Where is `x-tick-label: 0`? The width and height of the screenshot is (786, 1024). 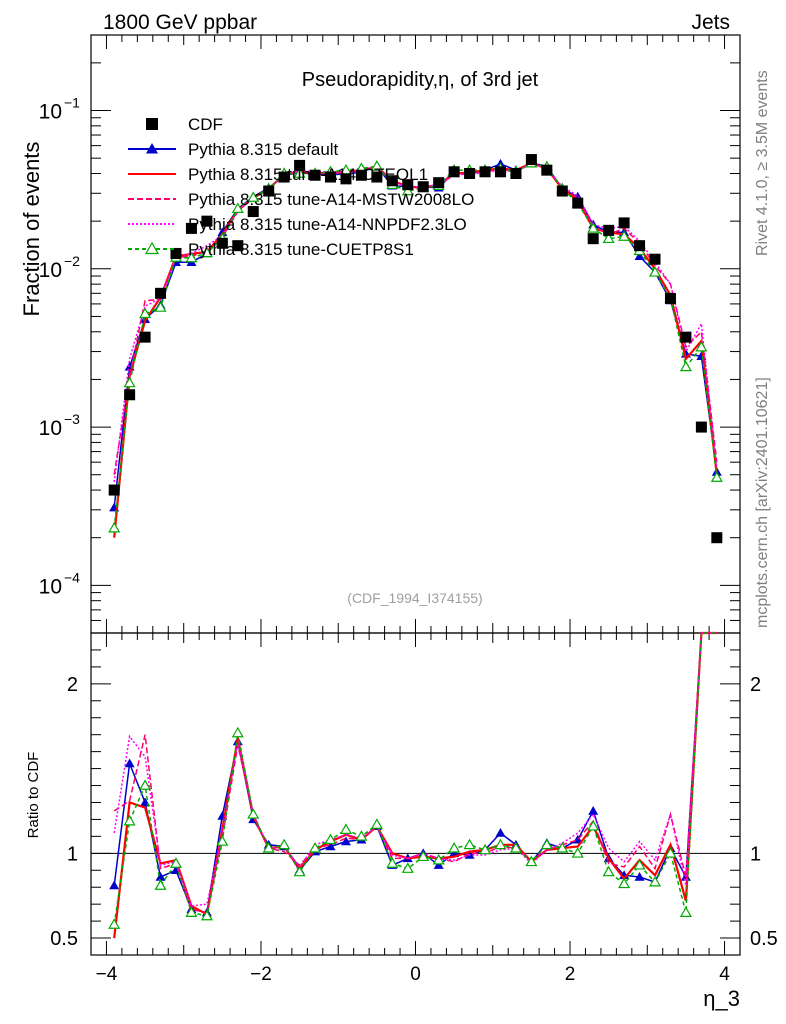
x-tick-label: 0 is located at coordinates (415, 974).